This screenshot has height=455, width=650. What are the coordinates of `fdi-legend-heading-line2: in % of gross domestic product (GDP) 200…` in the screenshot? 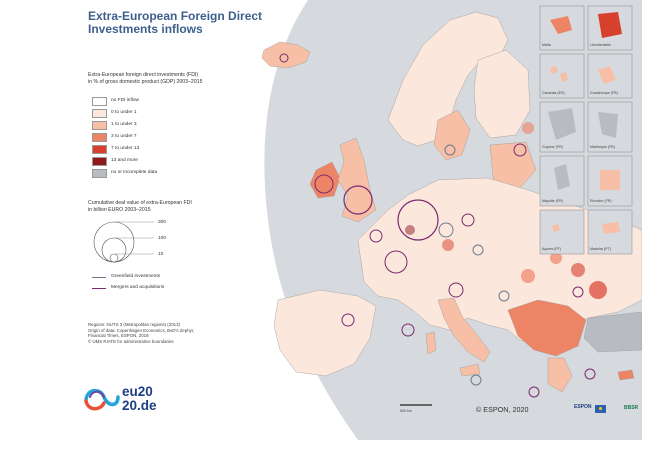 It's located at (145, 81).